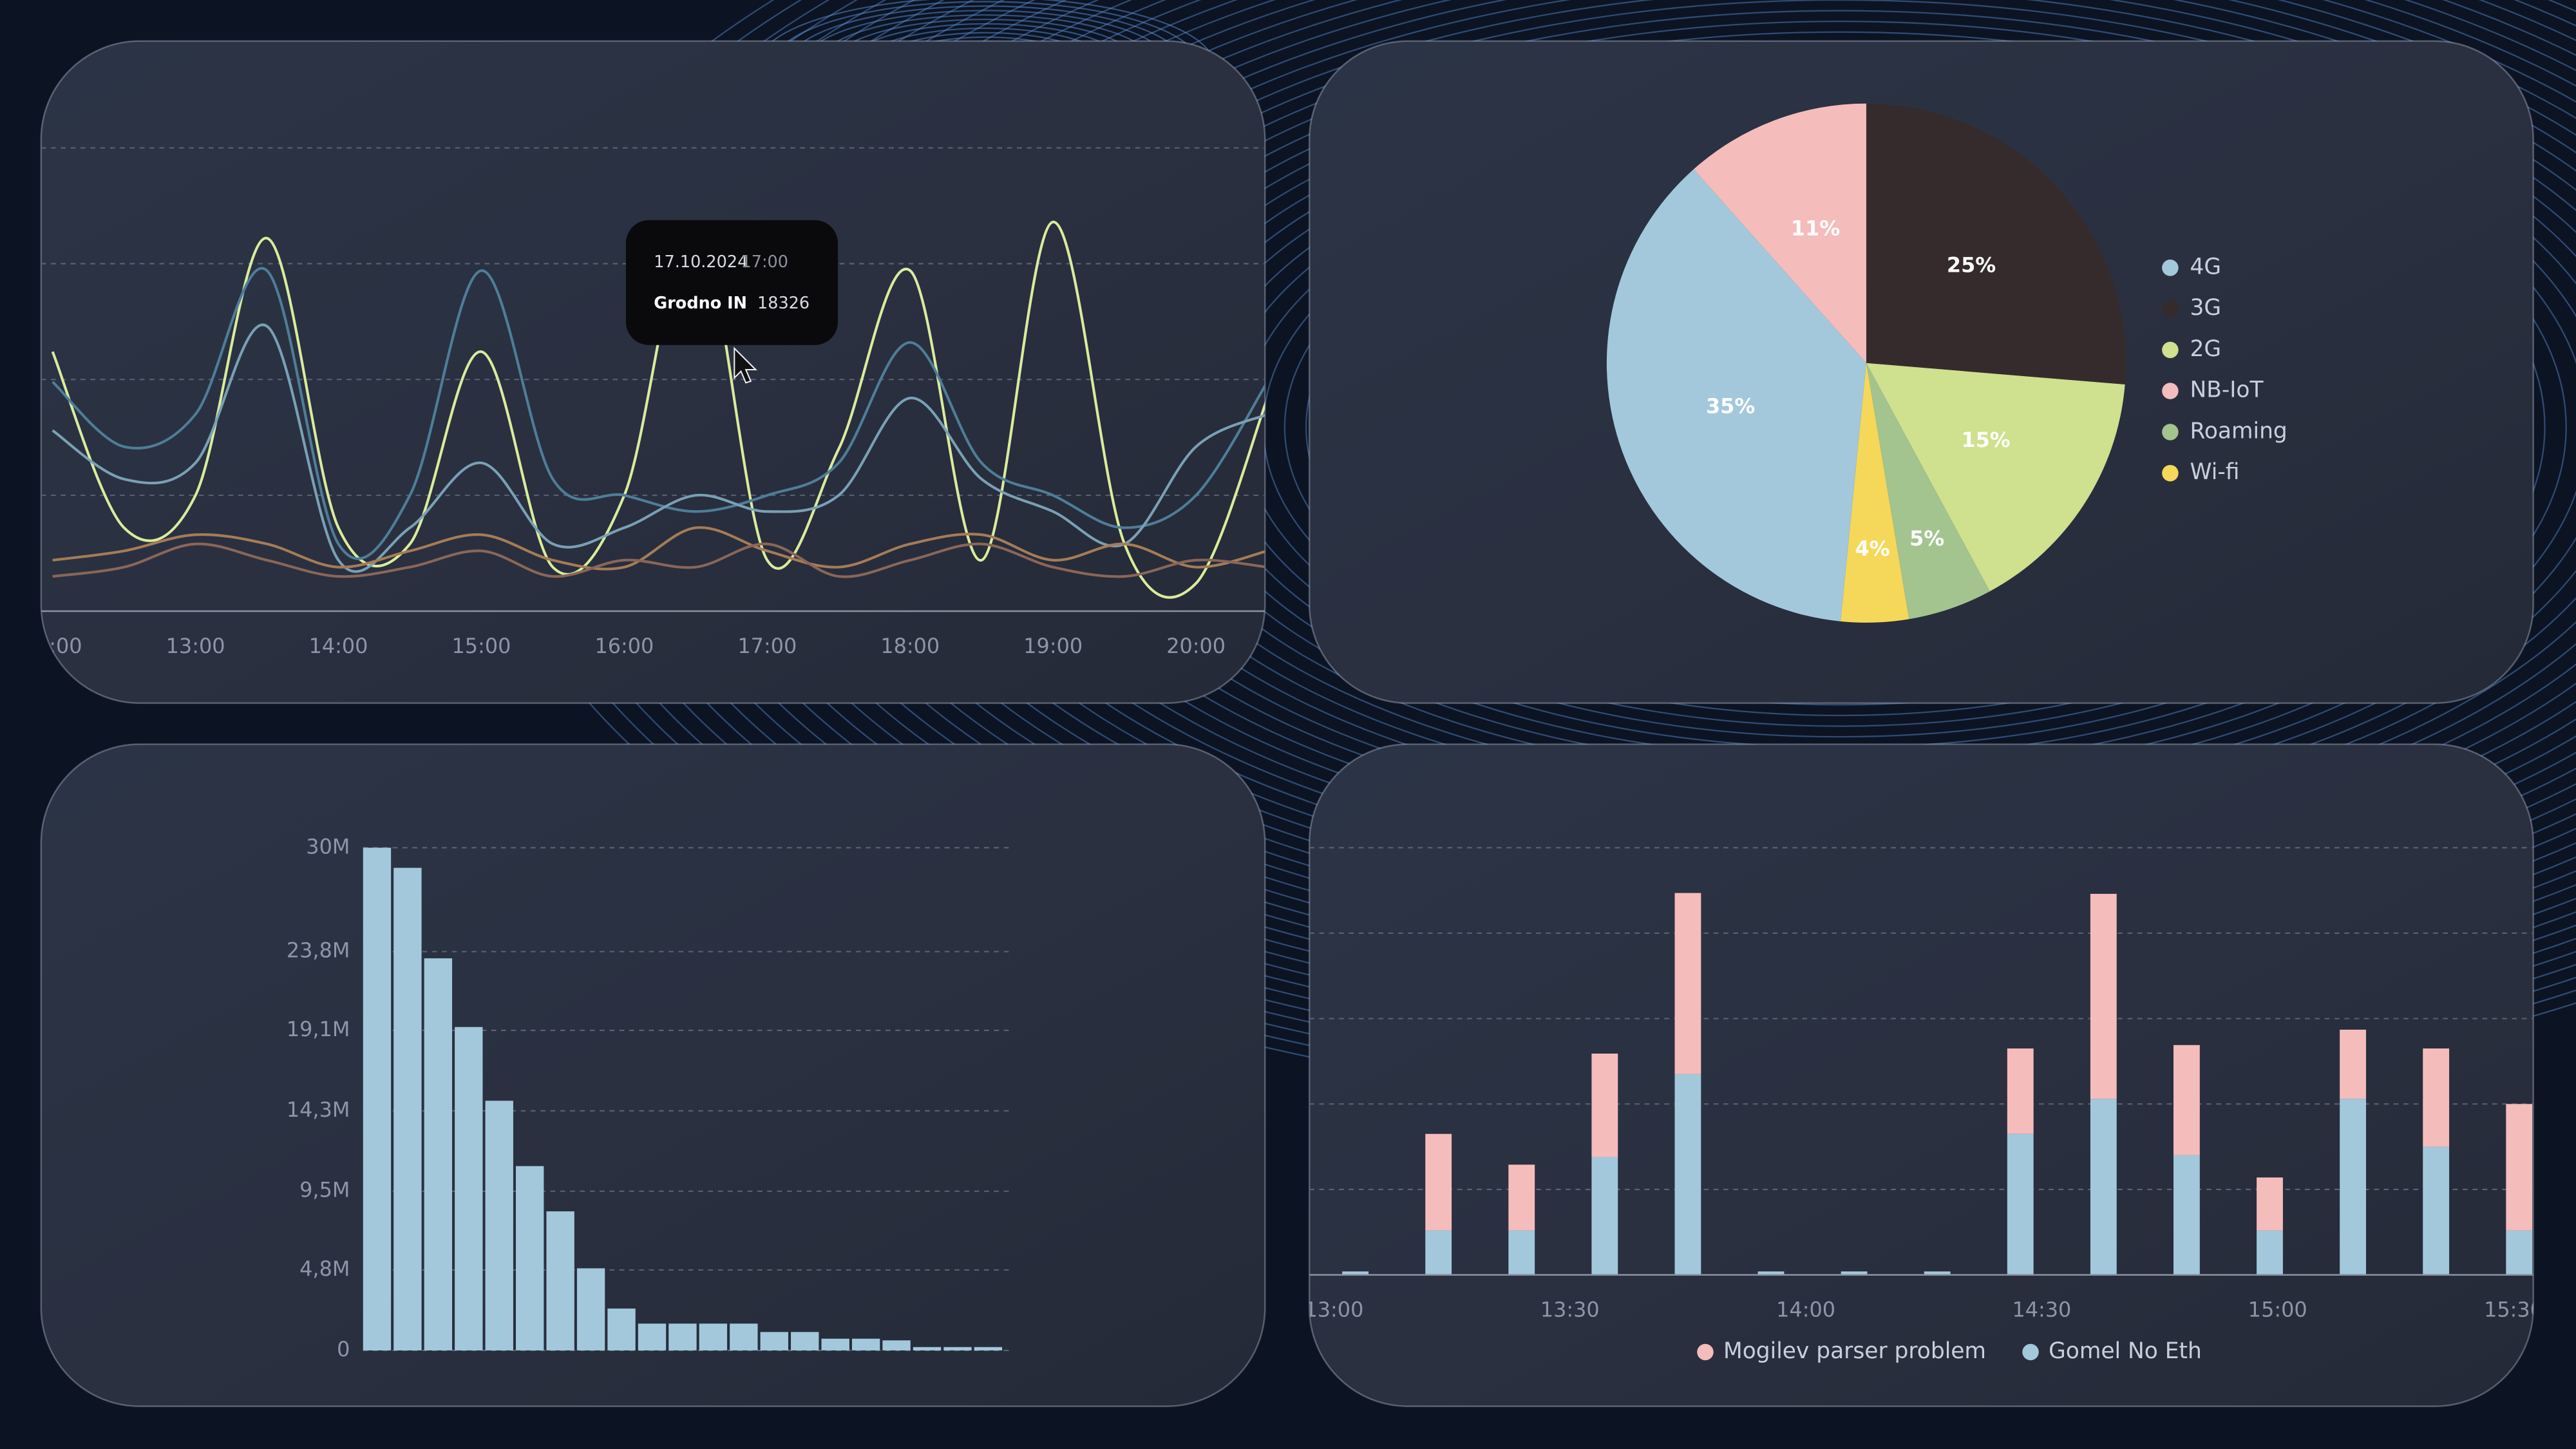 The image size is (2576, 1449). Describe the element at coordinates (195, 646) in the screenshot. I see `x-tick-label: 13:00` at that location.